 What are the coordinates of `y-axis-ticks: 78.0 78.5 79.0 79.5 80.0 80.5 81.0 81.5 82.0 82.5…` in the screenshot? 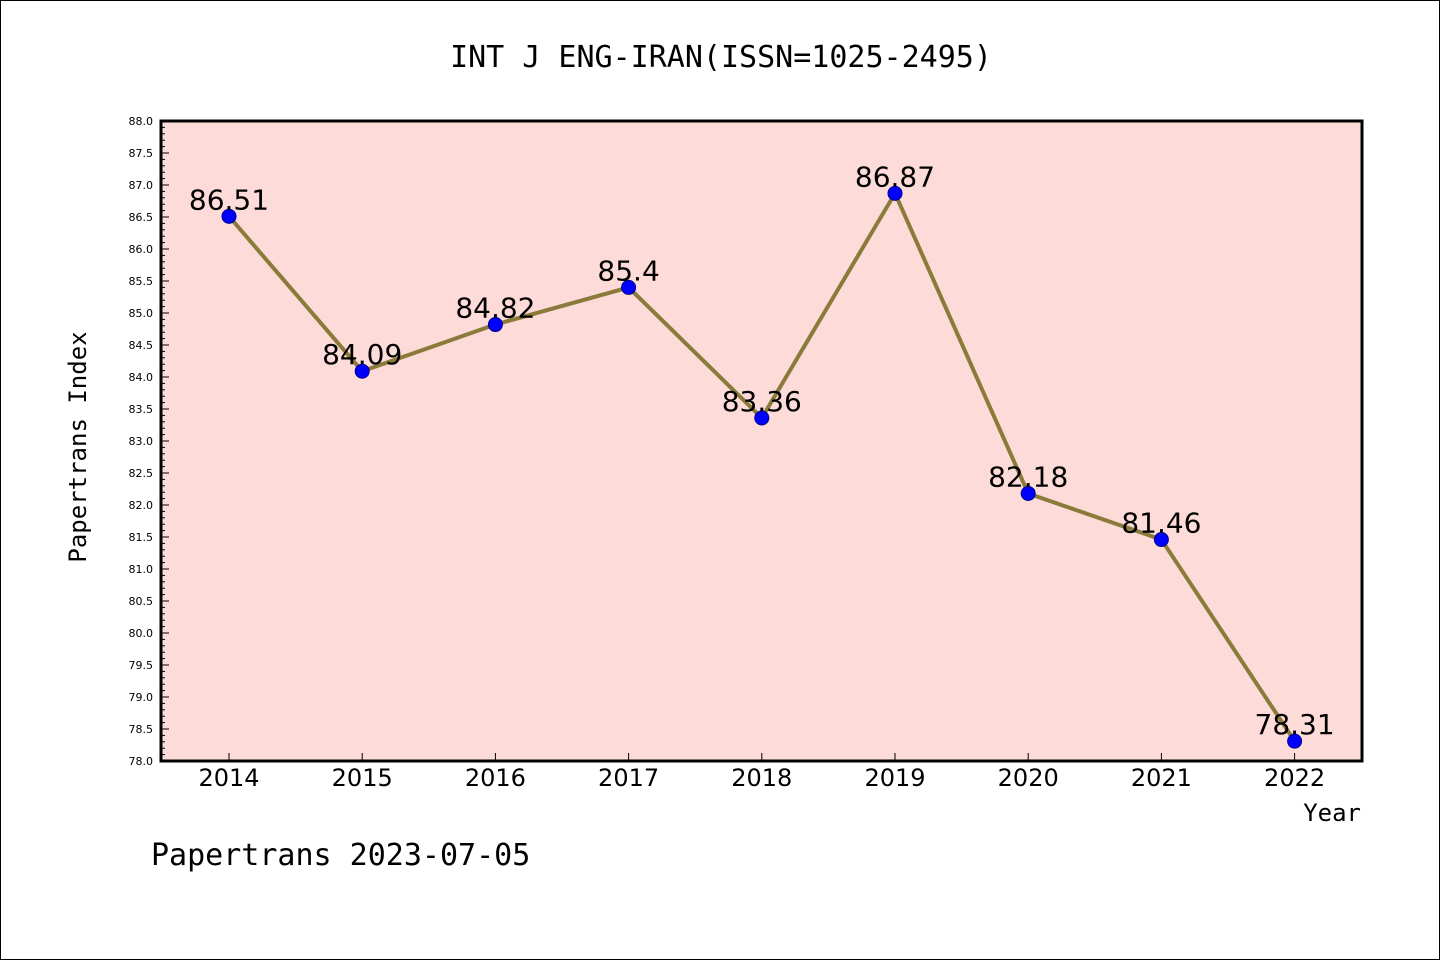 It's located at (149, 441).